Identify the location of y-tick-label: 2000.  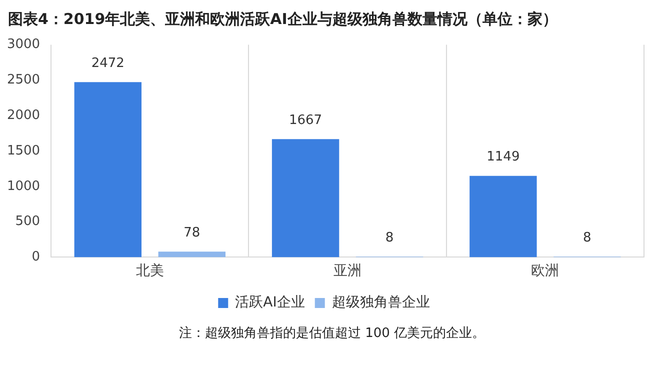
(23, 115).